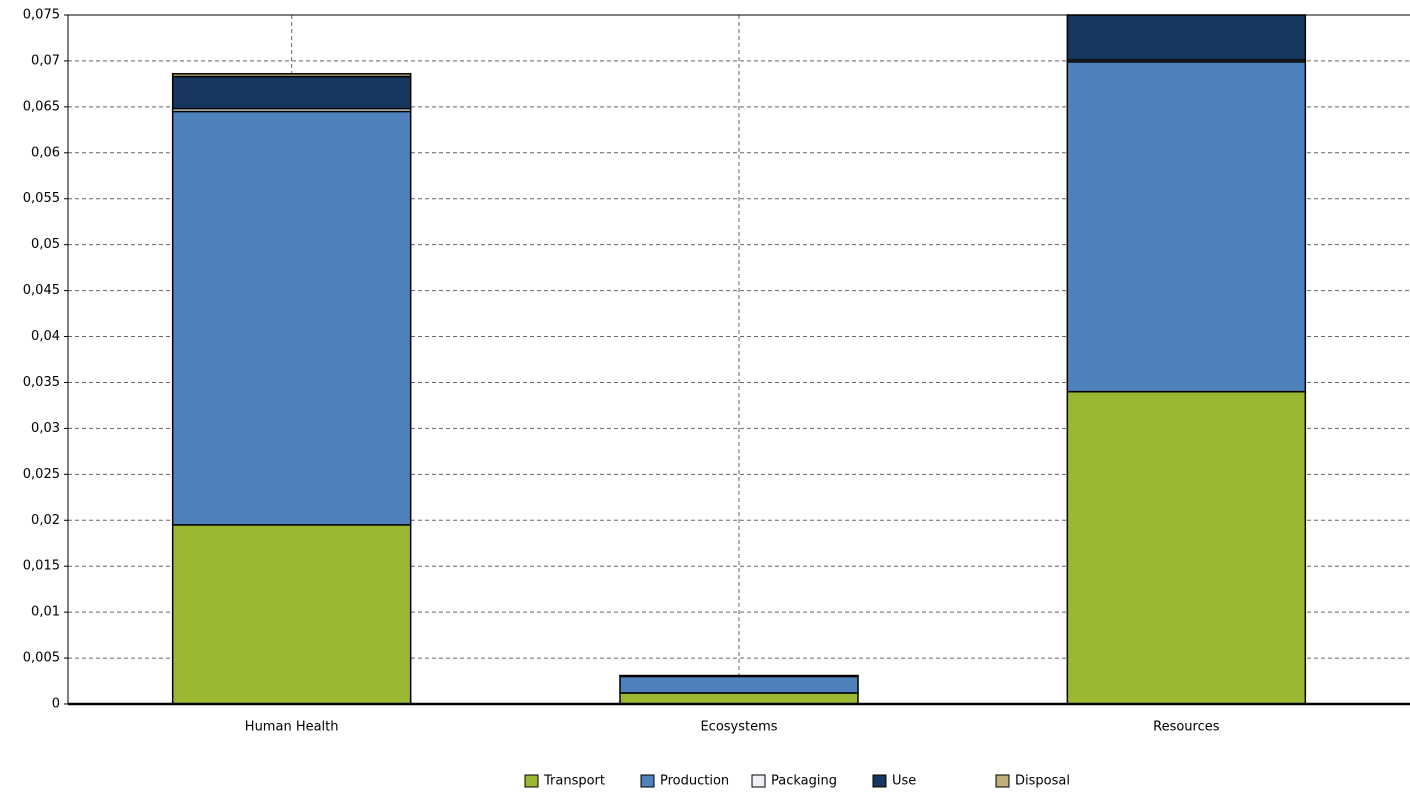  Describe the element at coordinates (41, 566) in the screenshot. I see `y-tick-label: 0,015` at that location.